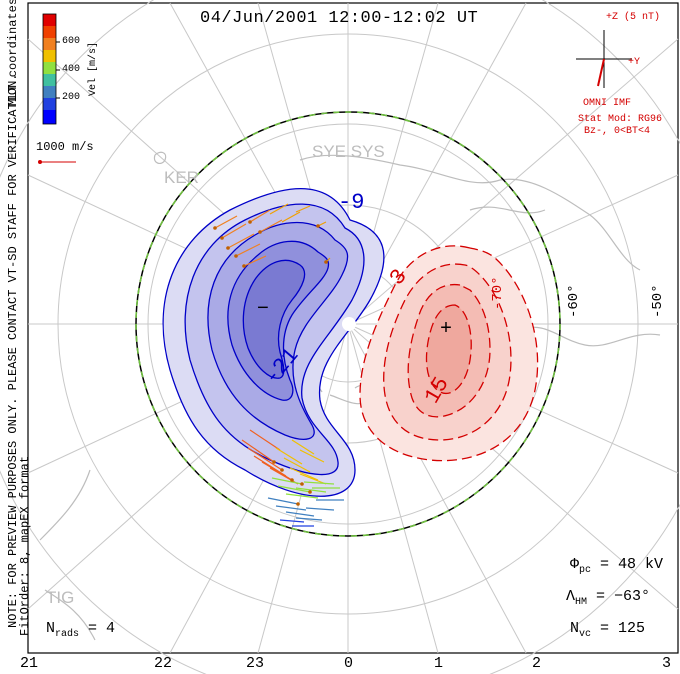  What do you see at coordinates (439, 663) in the screenshot?
I see `mlt-label-1: 1` at bounding box center [439, 663].